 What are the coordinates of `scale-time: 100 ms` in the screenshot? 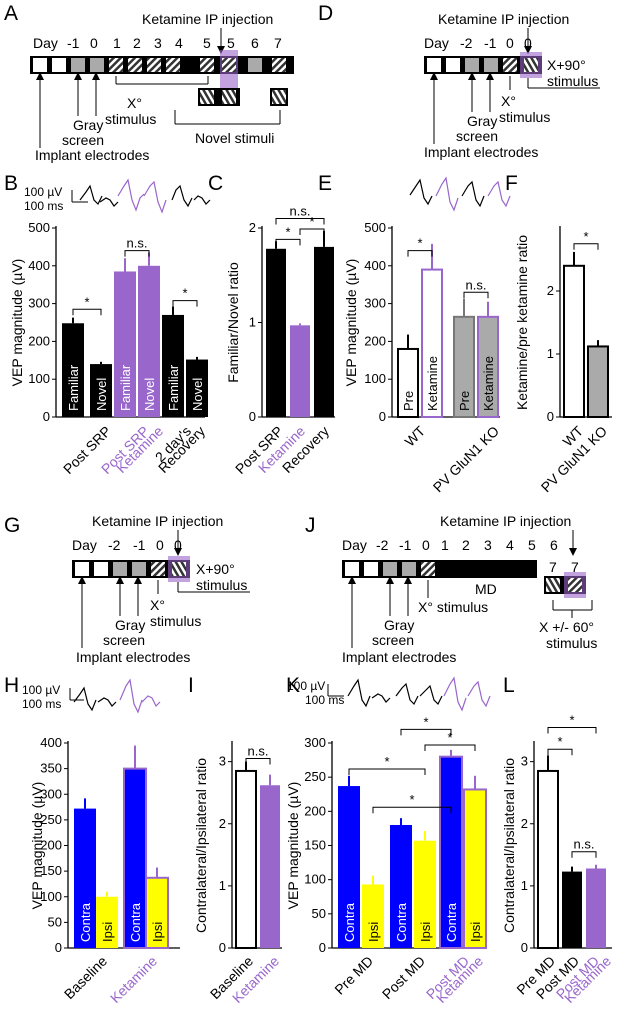 It's located at (41, 704).